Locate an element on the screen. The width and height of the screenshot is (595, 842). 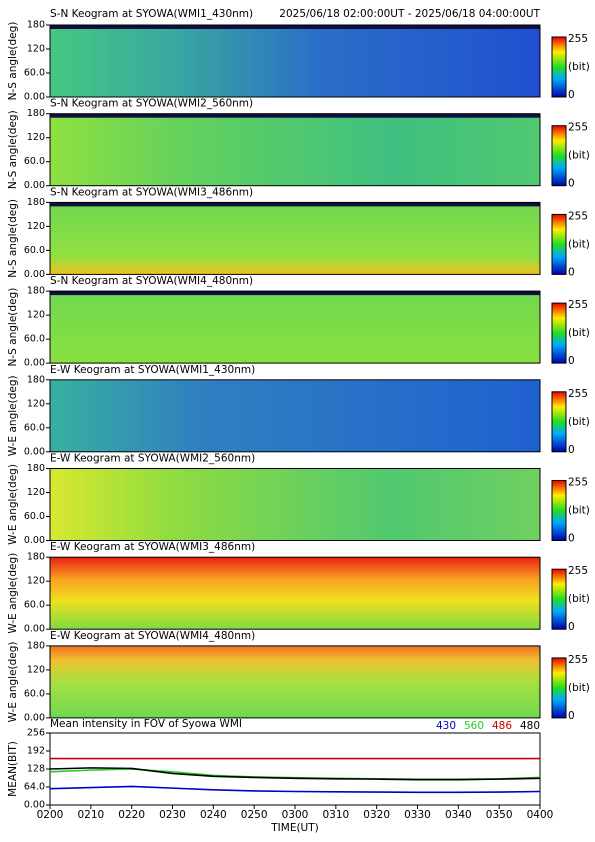
legend-label: 430 is located at coordinates (446, 726).